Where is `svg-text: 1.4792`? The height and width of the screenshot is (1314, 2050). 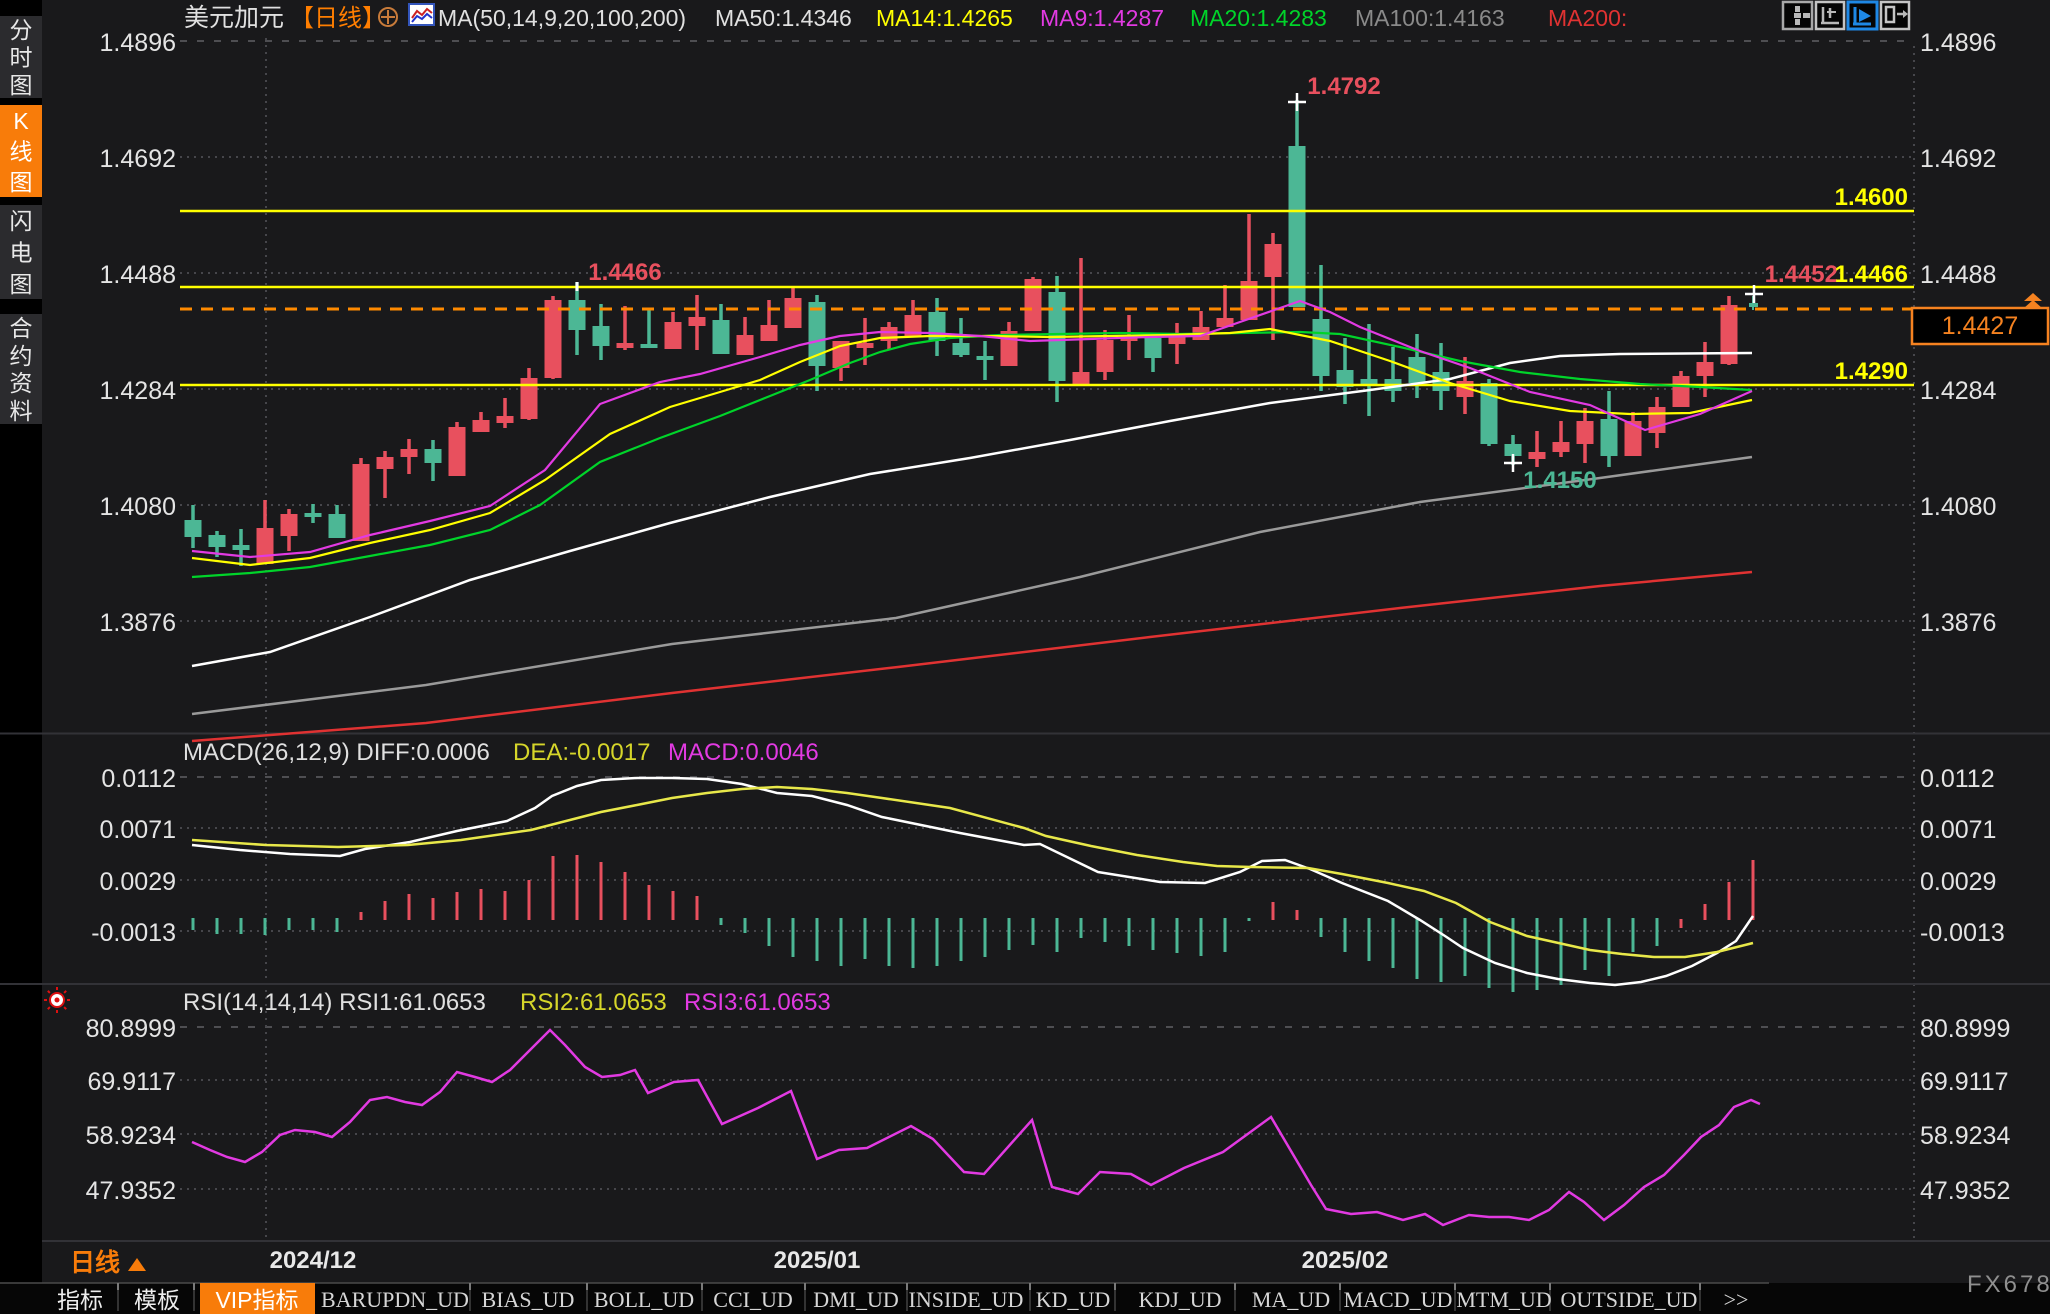 svg-text: 1.4792 is located at coordinates (1343, 86).